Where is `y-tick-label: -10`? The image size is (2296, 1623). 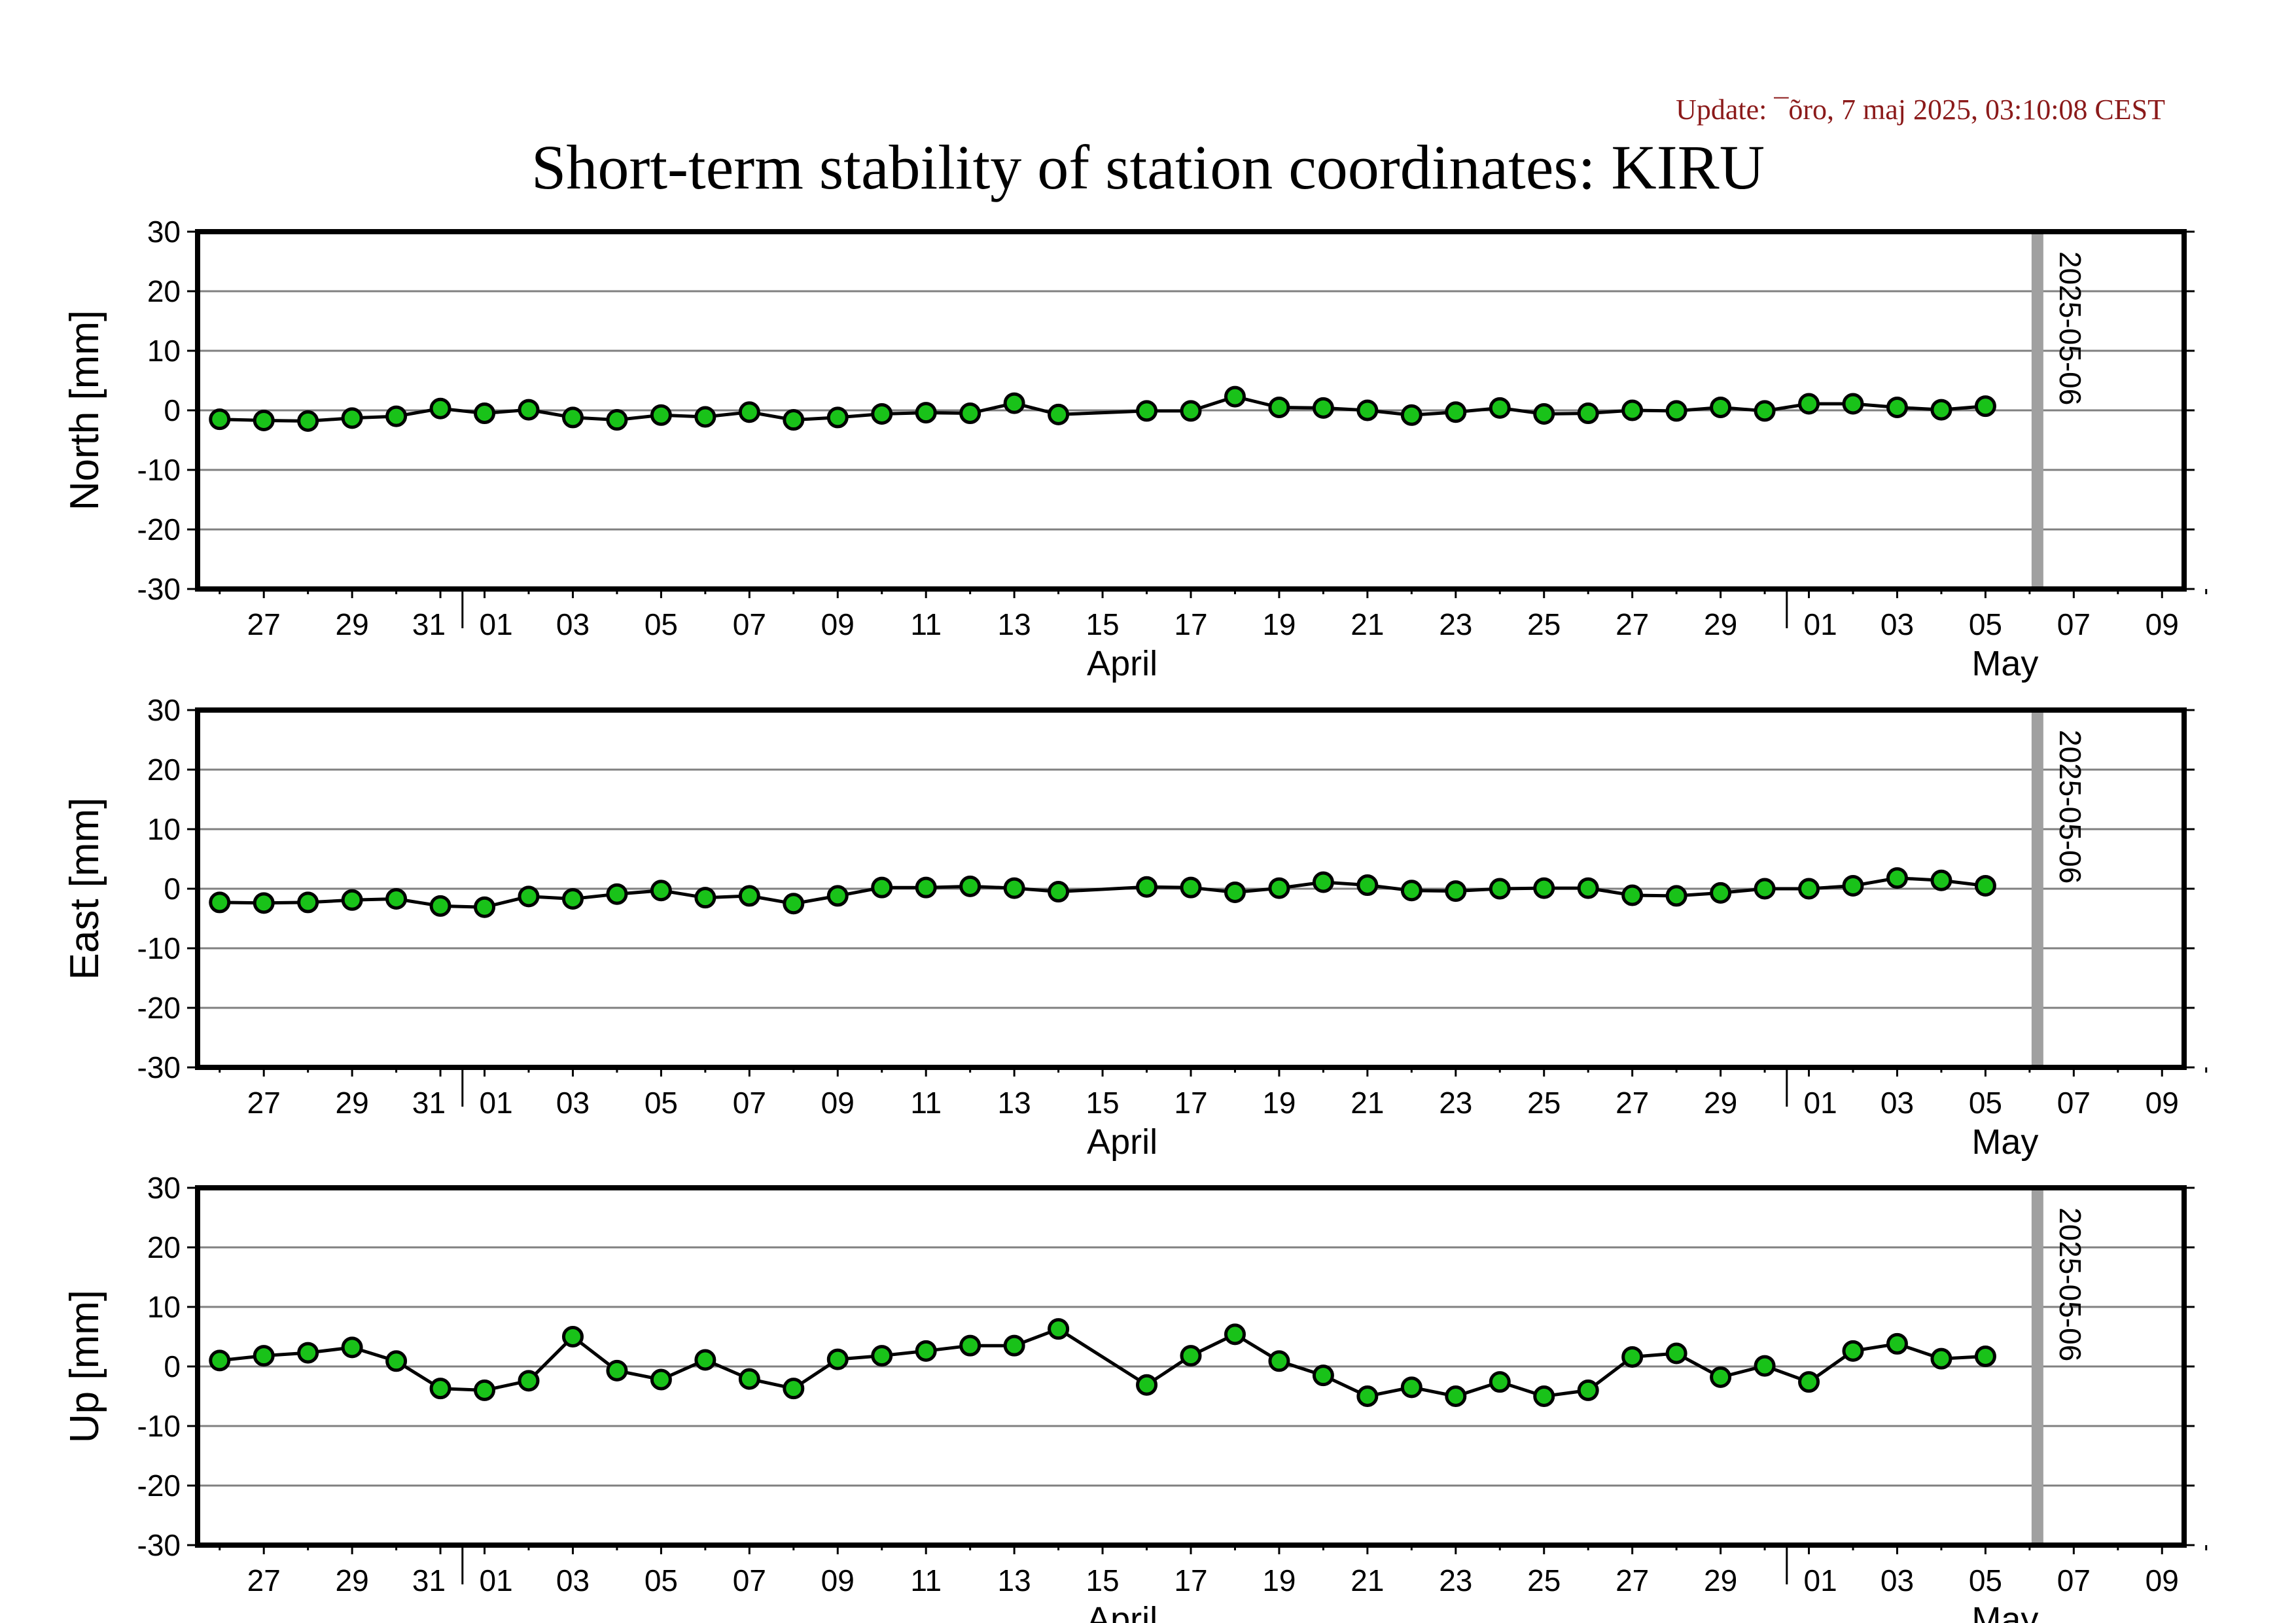 y-tick-label: -10 is located at coordinates (159, 948).